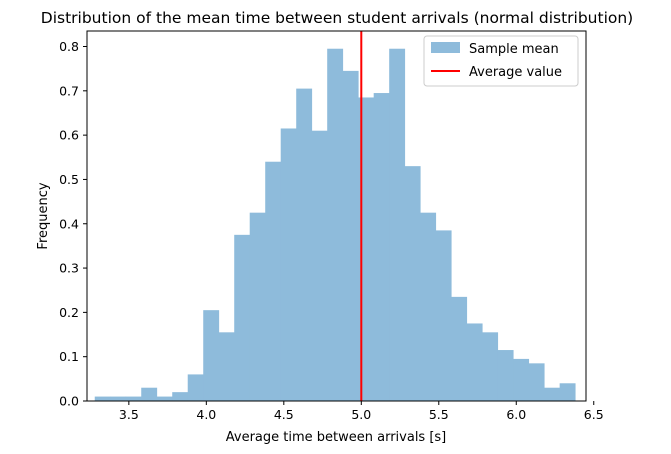 This screenshot has height=454, width=671. Describe the element at coordinates (69, 312) in the screenshot. I see `y-tick-label: 0.2` at that location.